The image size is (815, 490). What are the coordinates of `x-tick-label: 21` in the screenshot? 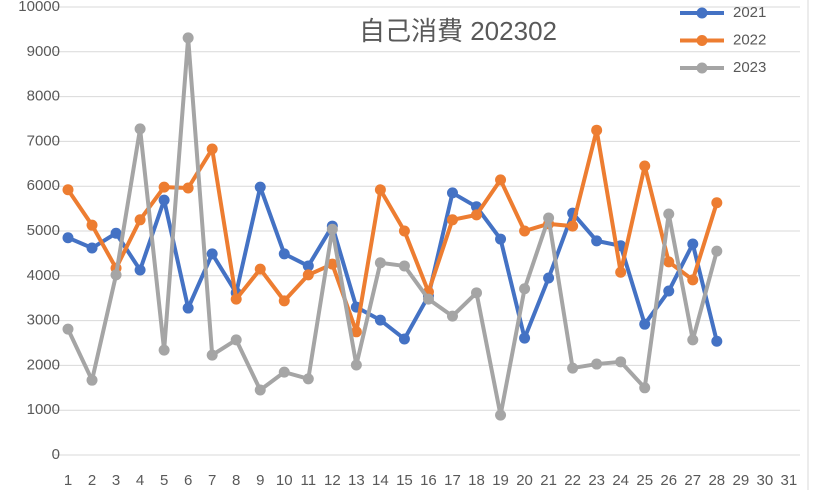 It's located at (548, 480).